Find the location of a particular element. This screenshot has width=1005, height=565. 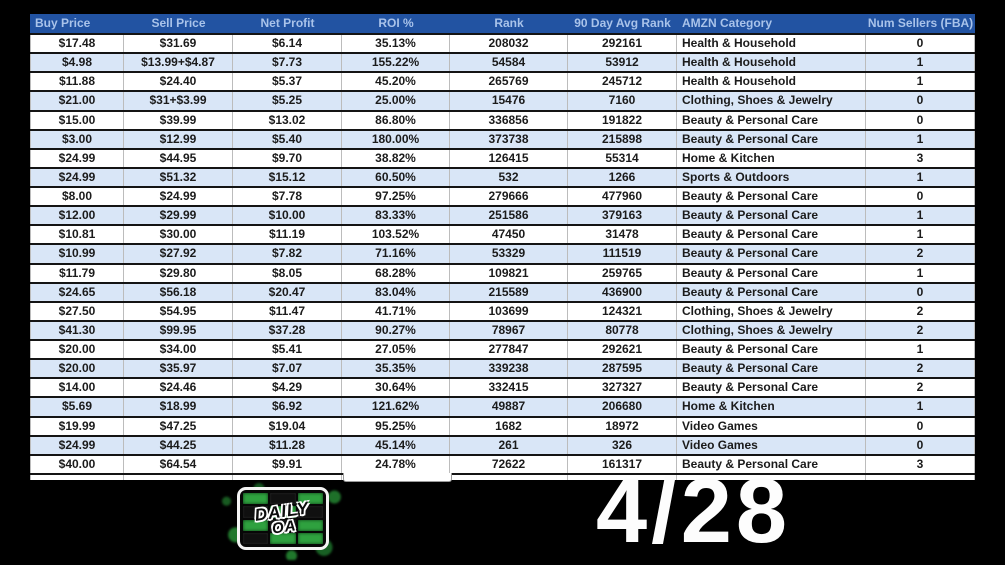

cell-amzn-category: Sports & Outdoors is located at coordinates (771, 177).